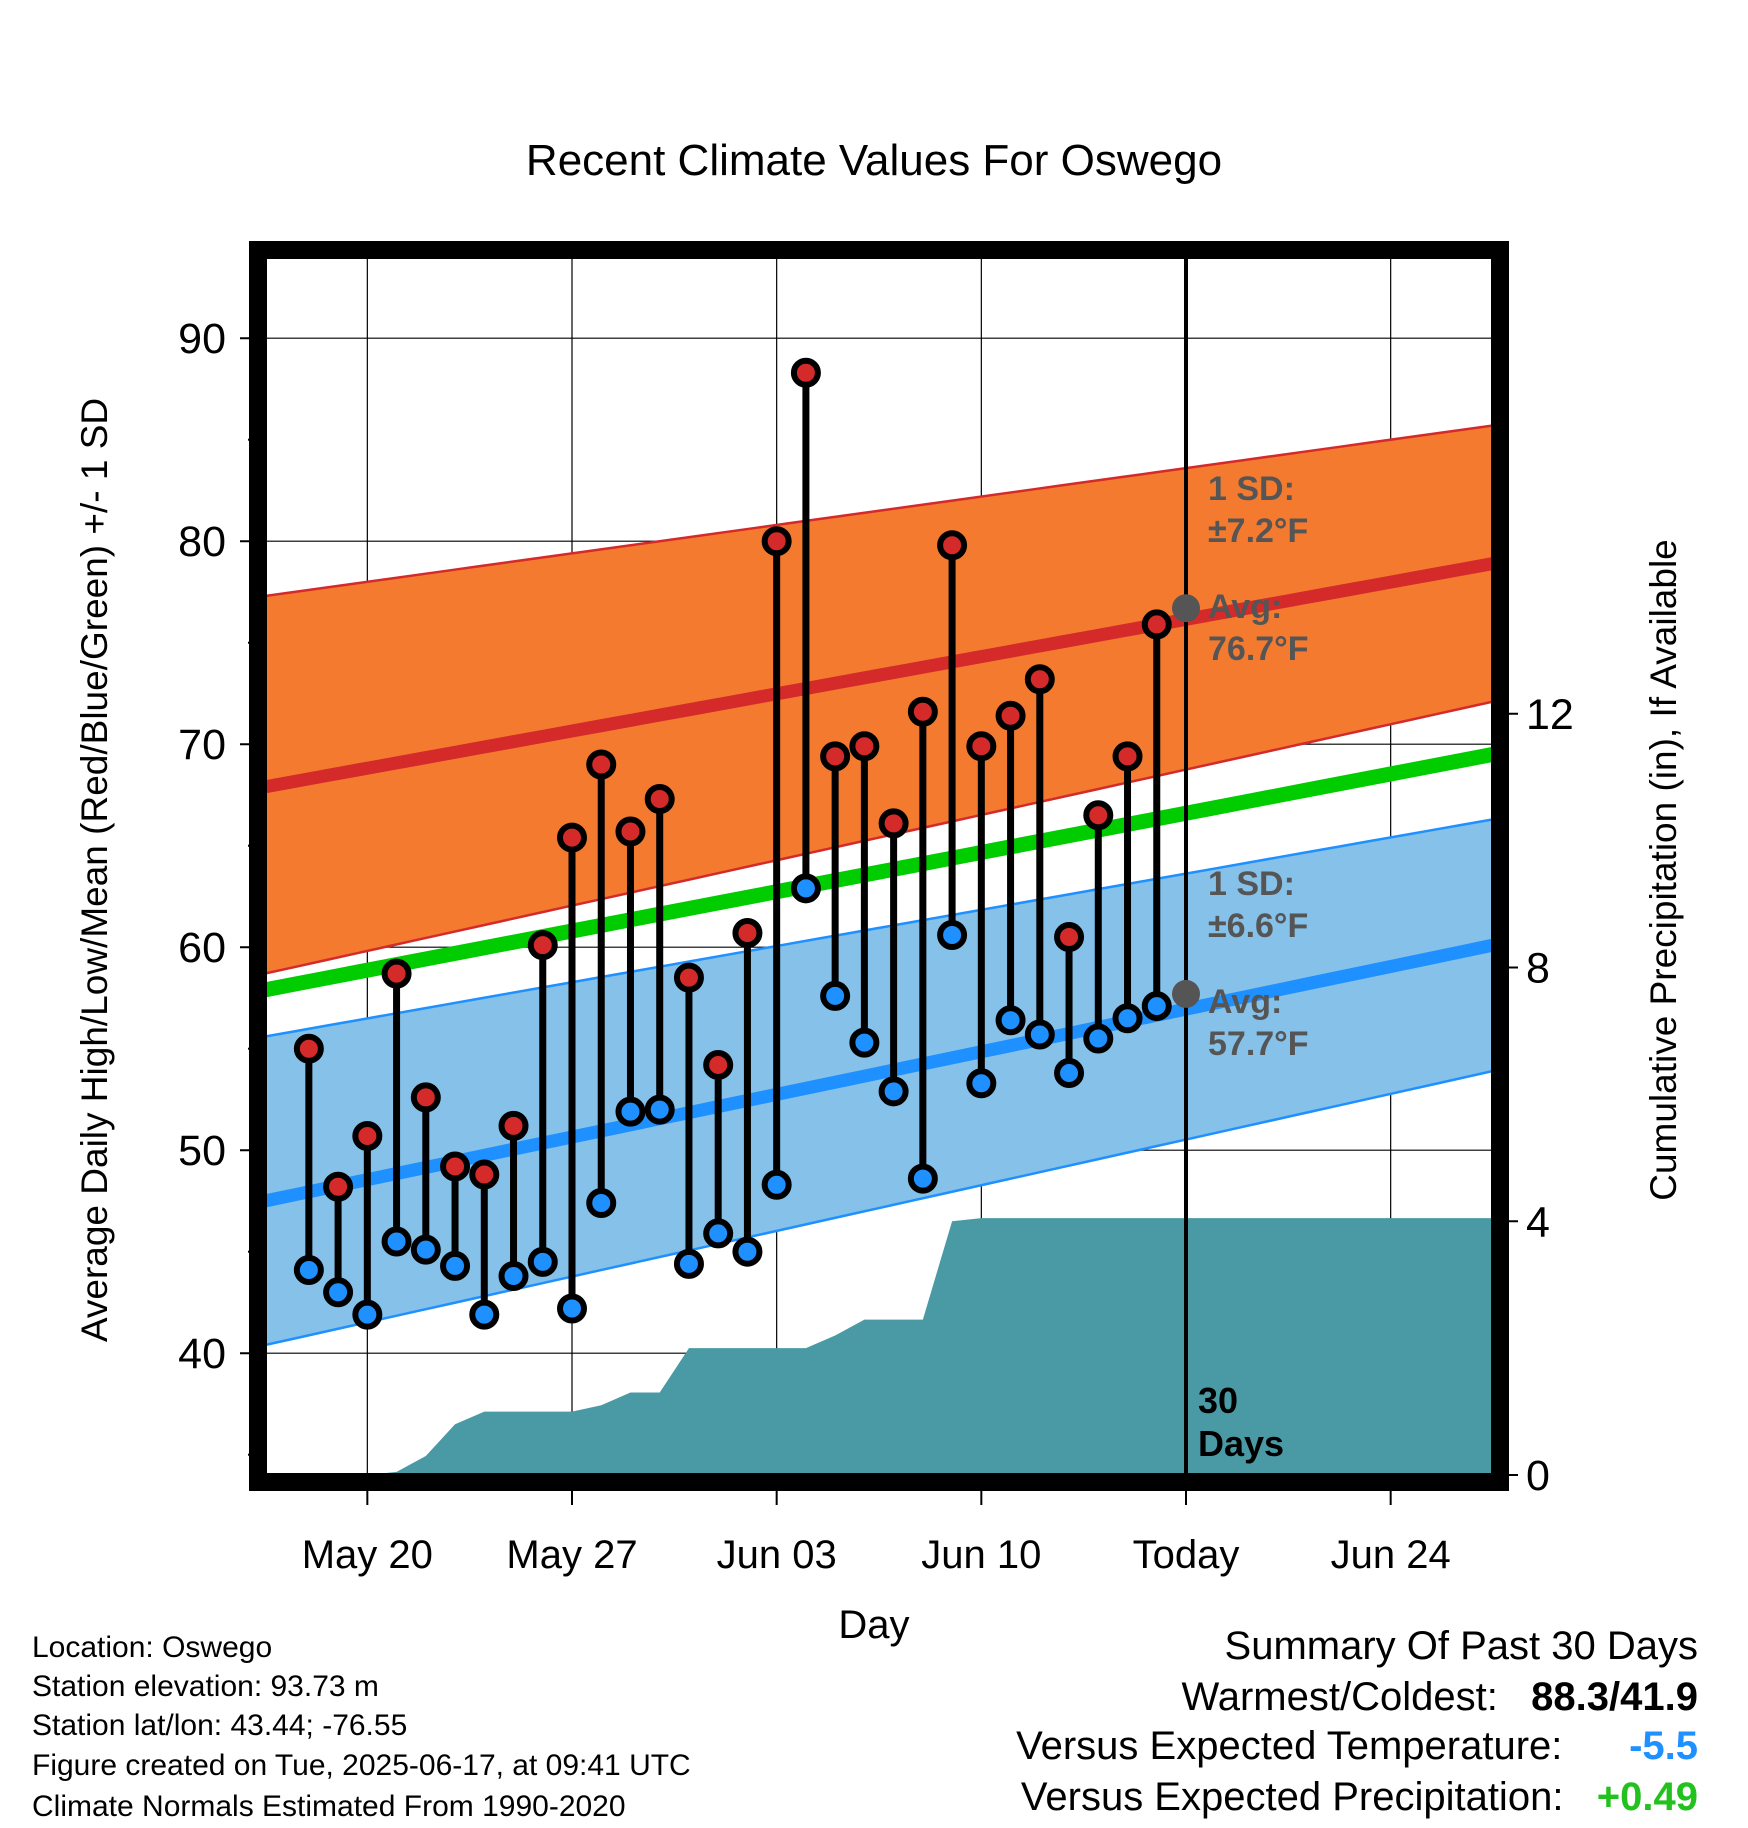  What do you see at coordinates (1391, 1555) in the screenshot?
I see `x-tick-label: Jun 24` at bounding box center [1391, 1555].